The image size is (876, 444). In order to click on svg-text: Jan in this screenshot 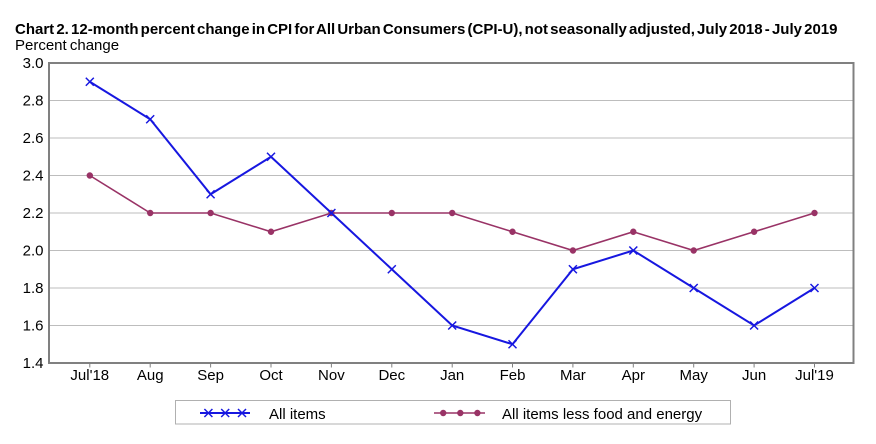, I will do `click(452, 375)`.